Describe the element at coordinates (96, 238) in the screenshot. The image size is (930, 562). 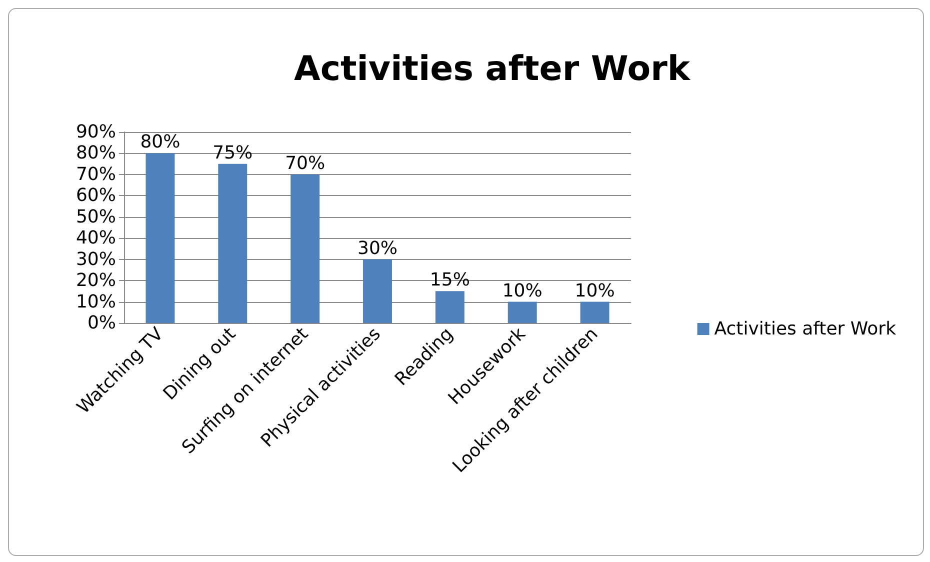
I see `y-tick-label: 40%` at that location.